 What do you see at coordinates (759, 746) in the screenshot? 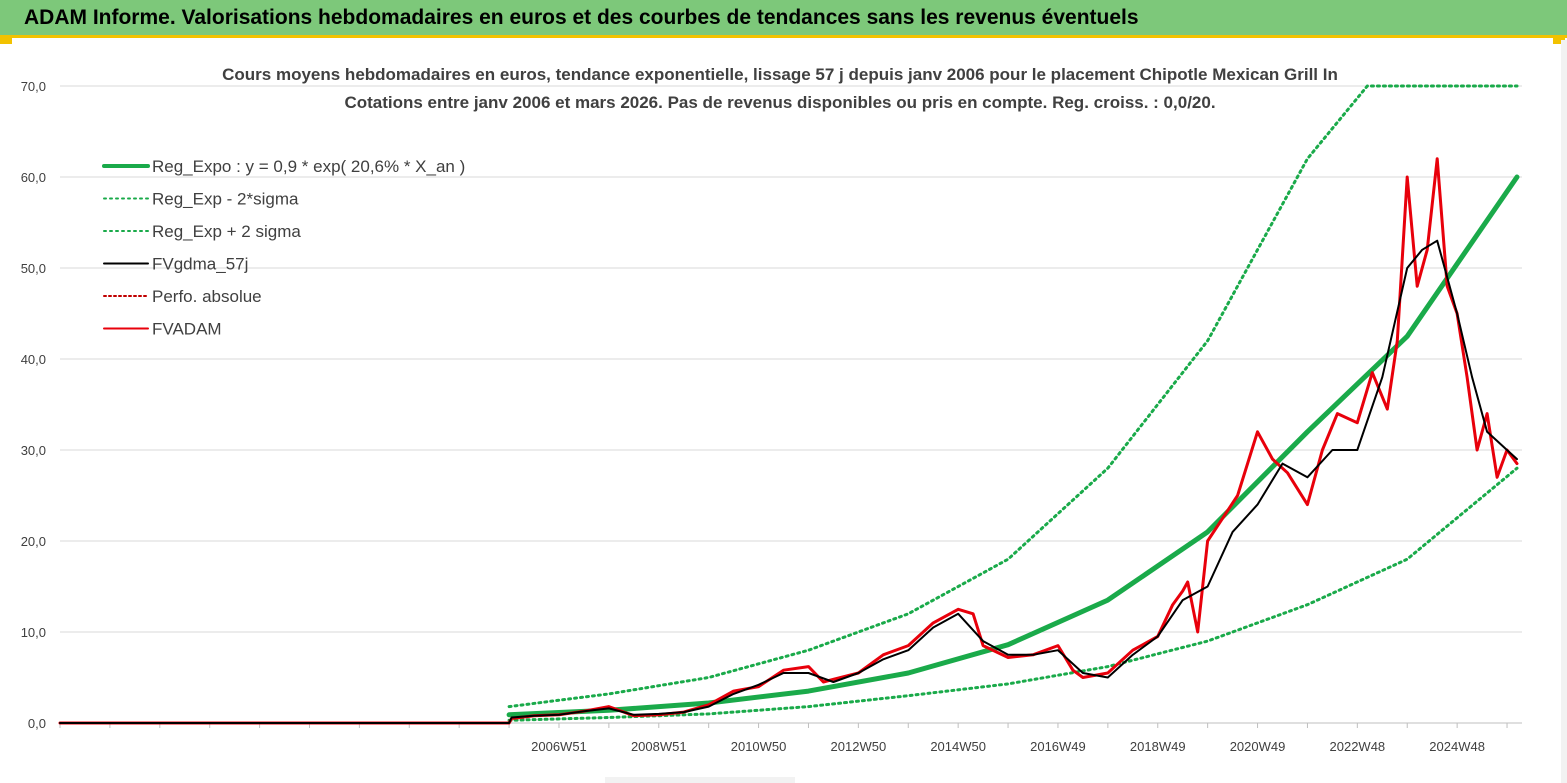
I see `x-tick-label: 2010W50` at bounding box center [759, 746].